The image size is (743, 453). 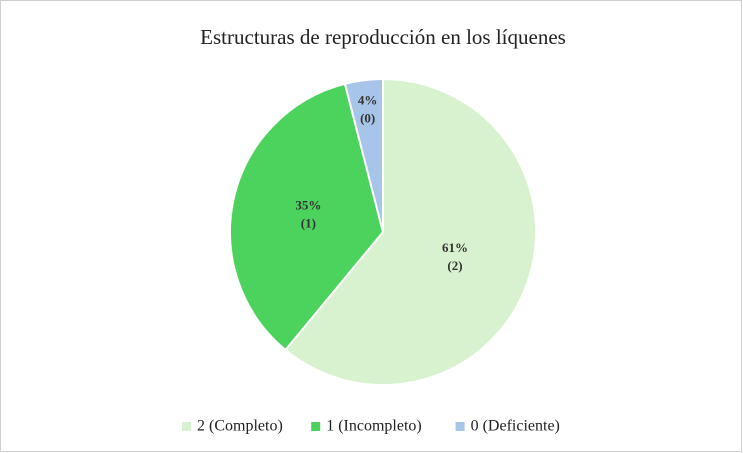 What do you see at coordinates (308, 204) in the screenshot?
I see `data-label: 35%` at bounding box center [308, 204].